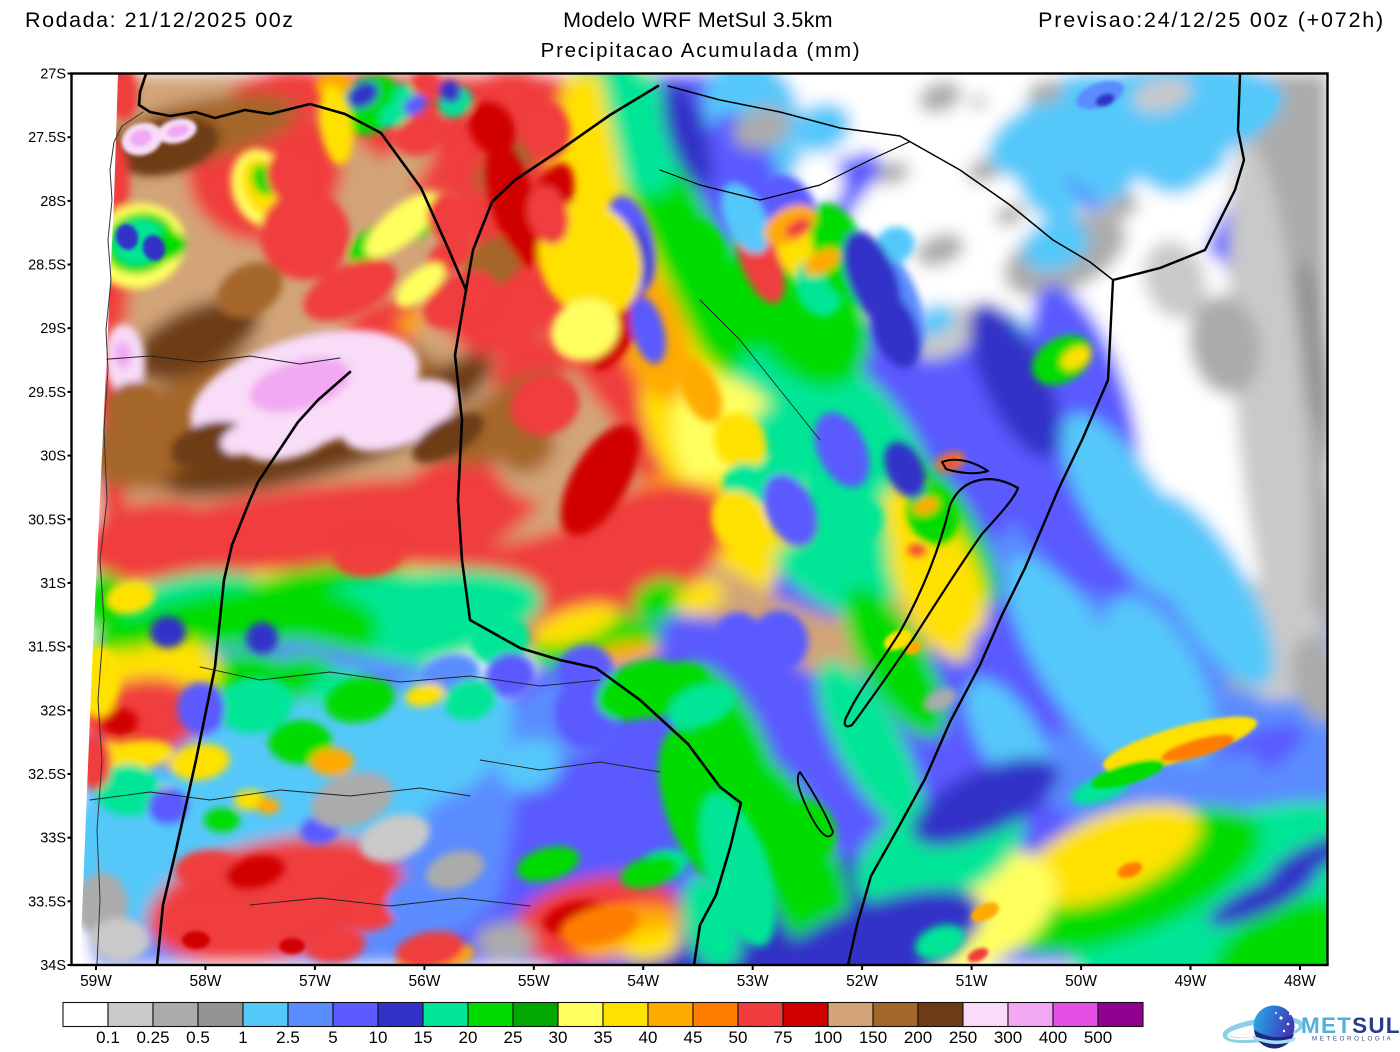 The height and width of the screenshot is (1052, 1400). What do you see at coordinates (53, 711) in the screenshot?
I see `svg-text: 32S` at bounding box center [53, 711].